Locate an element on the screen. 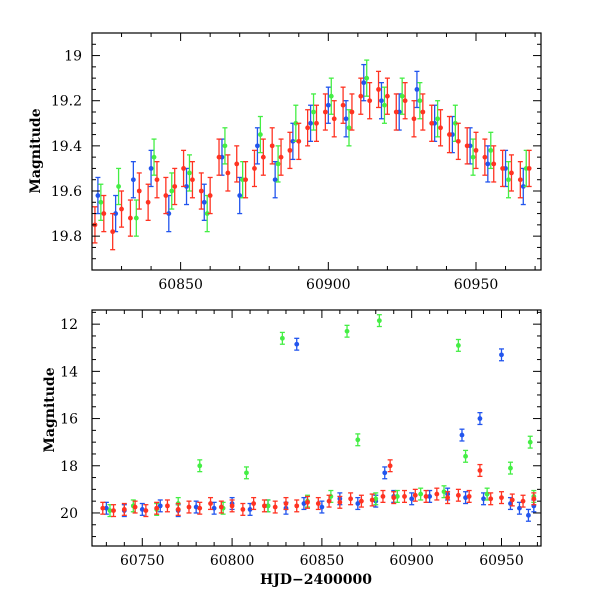  top-y-tick-label: 19 is located at coordinates (73, 57).